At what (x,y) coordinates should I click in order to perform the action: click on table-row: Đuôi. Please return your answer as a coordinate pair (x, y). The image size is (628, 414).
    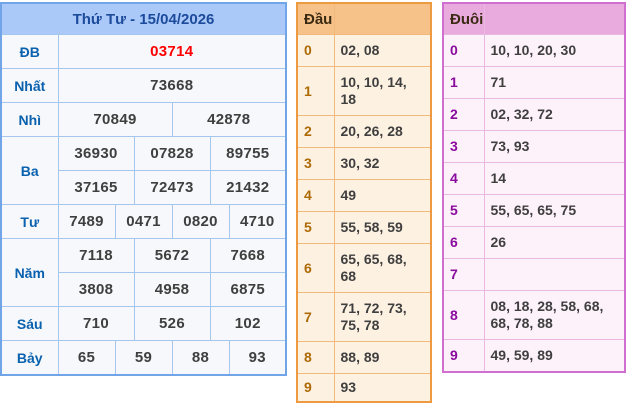
    Looking at the image, I should click on (534, 18).